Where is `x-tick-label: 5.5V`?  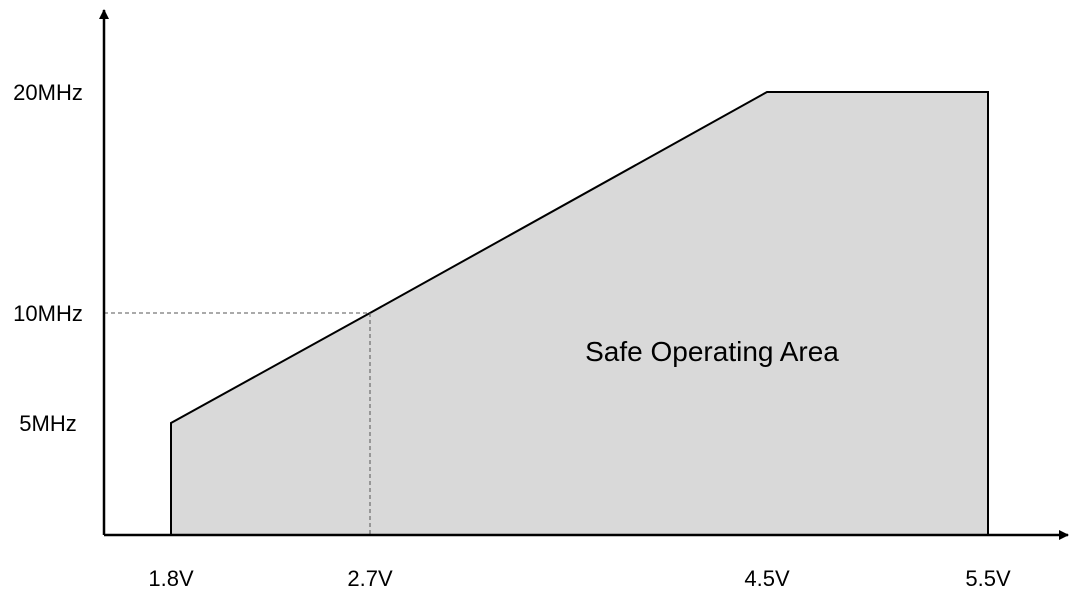 x-tick-label: 5.5V is located at coordinates (988, 578).